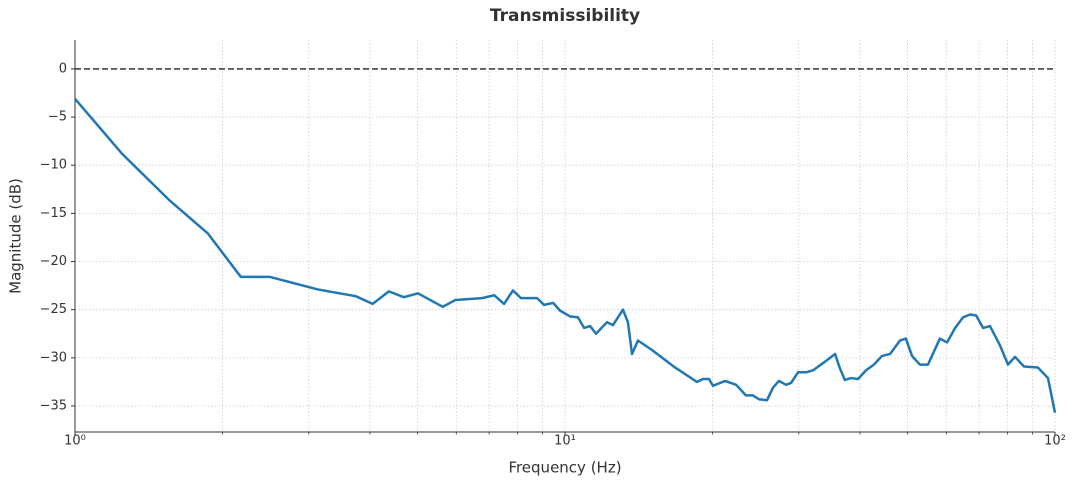 This screenshot has height=486, width=1077. Describe the element at coordinates (75, 441) in the screenshot. I see `x-tick-label: 10⁰` at that location.